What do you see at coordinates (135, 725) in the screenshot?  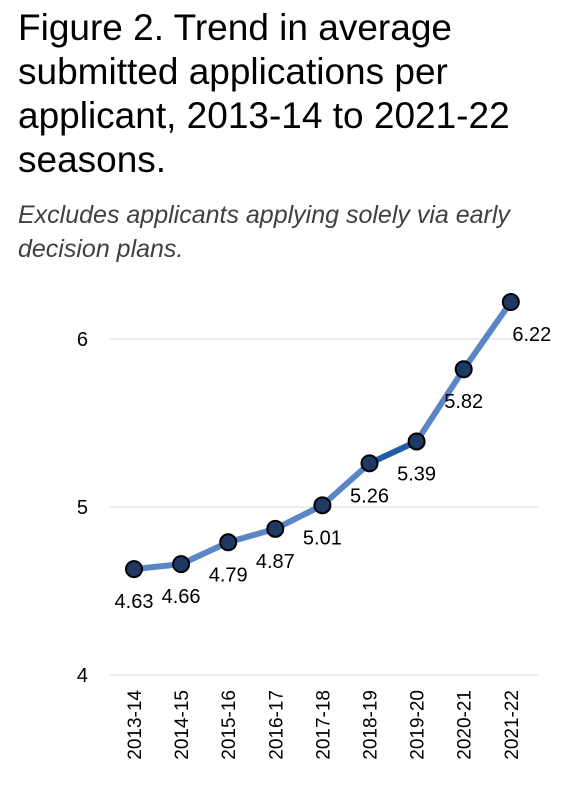 I see `x-tick-label: 2013-14` at bounding box center [135, 725].